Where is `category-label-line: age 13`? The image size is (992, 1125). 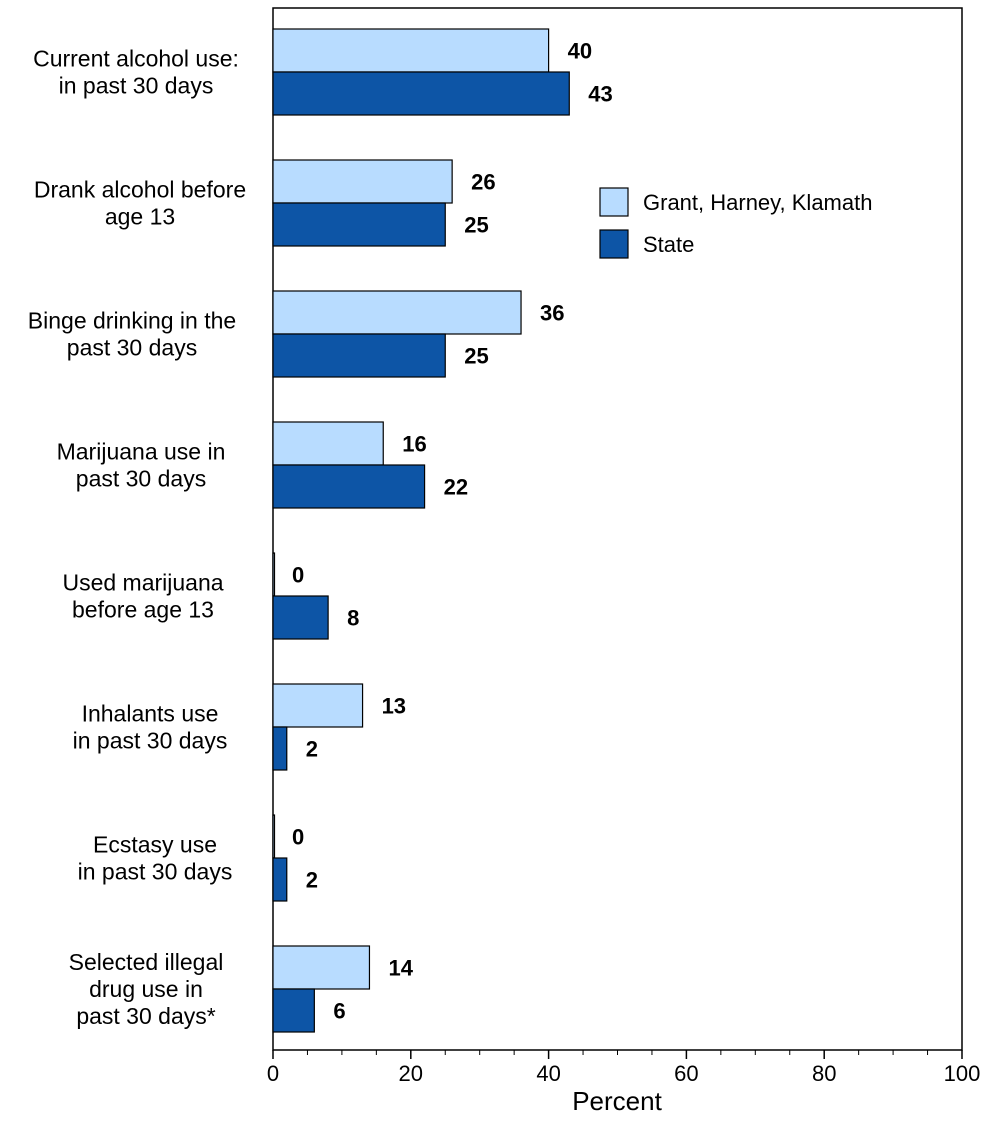 category-label-line: age 13 is located at coordinates (140, 217).